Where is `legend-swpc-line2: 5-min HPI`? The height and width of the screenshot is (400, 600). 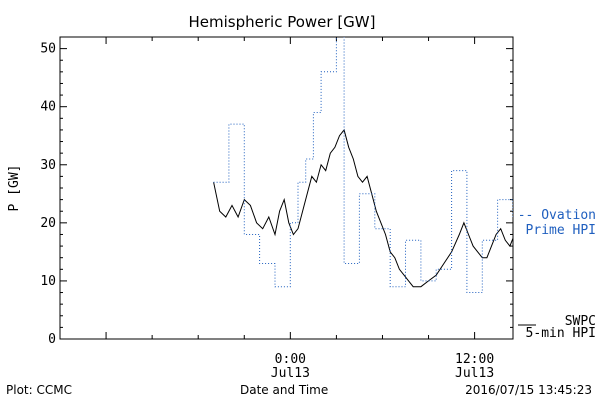 legend-swpc-line2: 5-min HPI is located at coordinates (561, 333).